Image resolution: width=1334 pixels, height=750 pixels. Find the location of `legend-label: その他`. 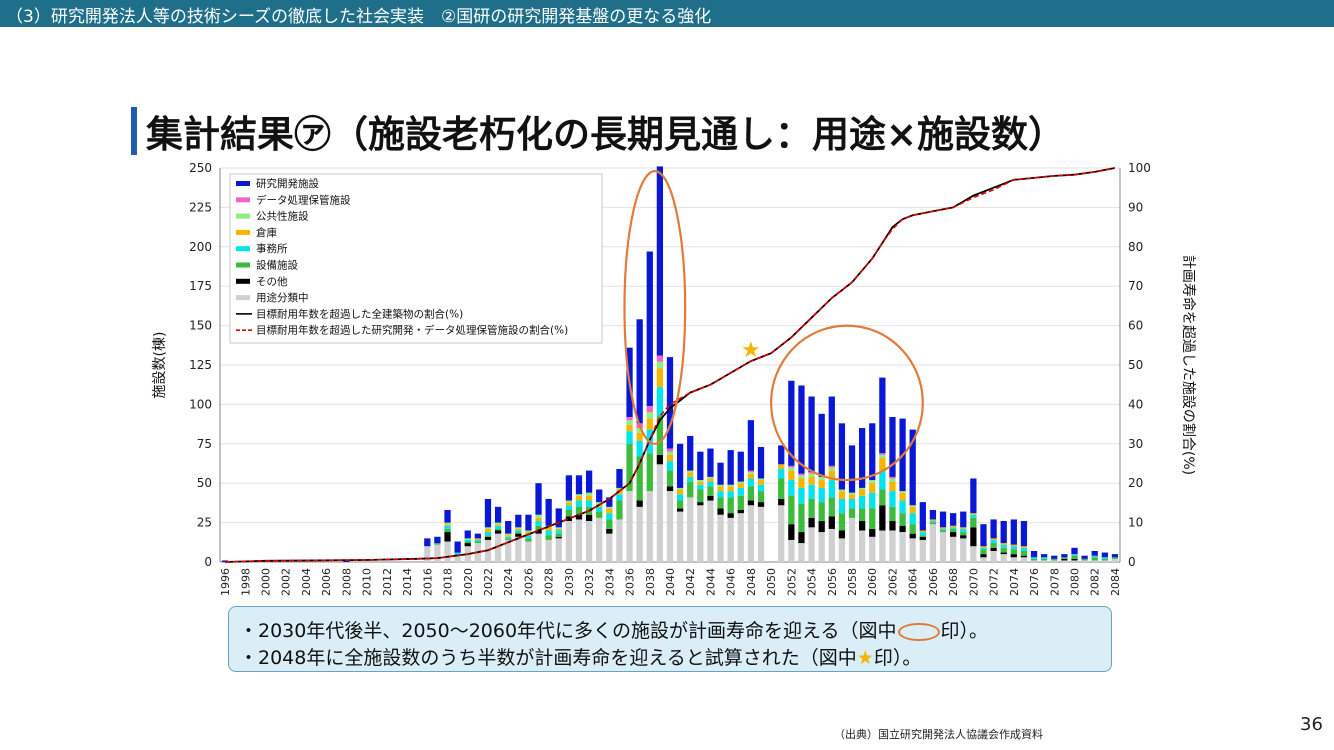

legend-label: その他 is located at coordinates (272, 281).